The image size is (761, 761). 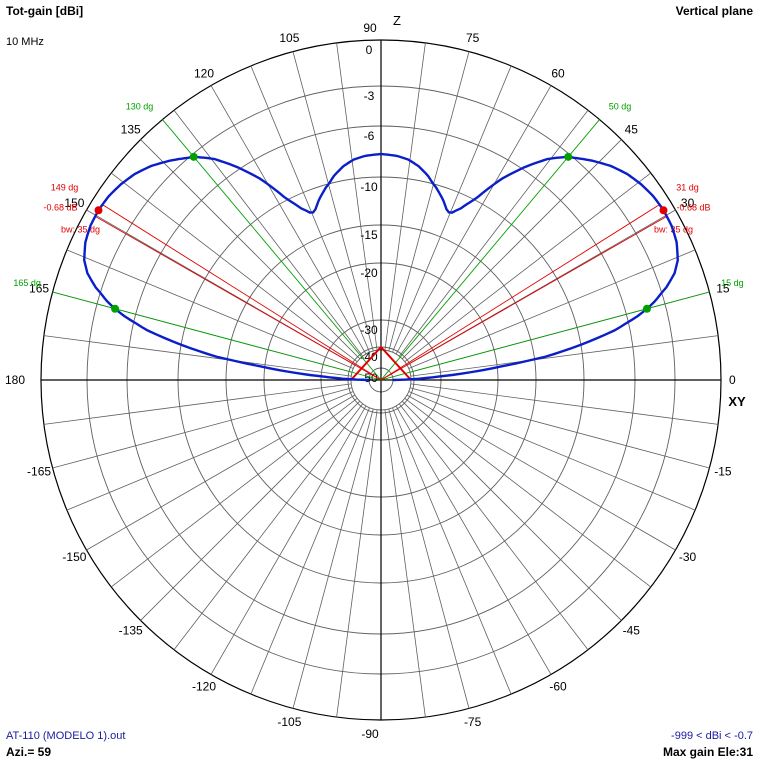 What do you see at coordinates (289, 38) in the screenshot?
I see `angle-tick-label: 105` at bounding box center [289, 38].